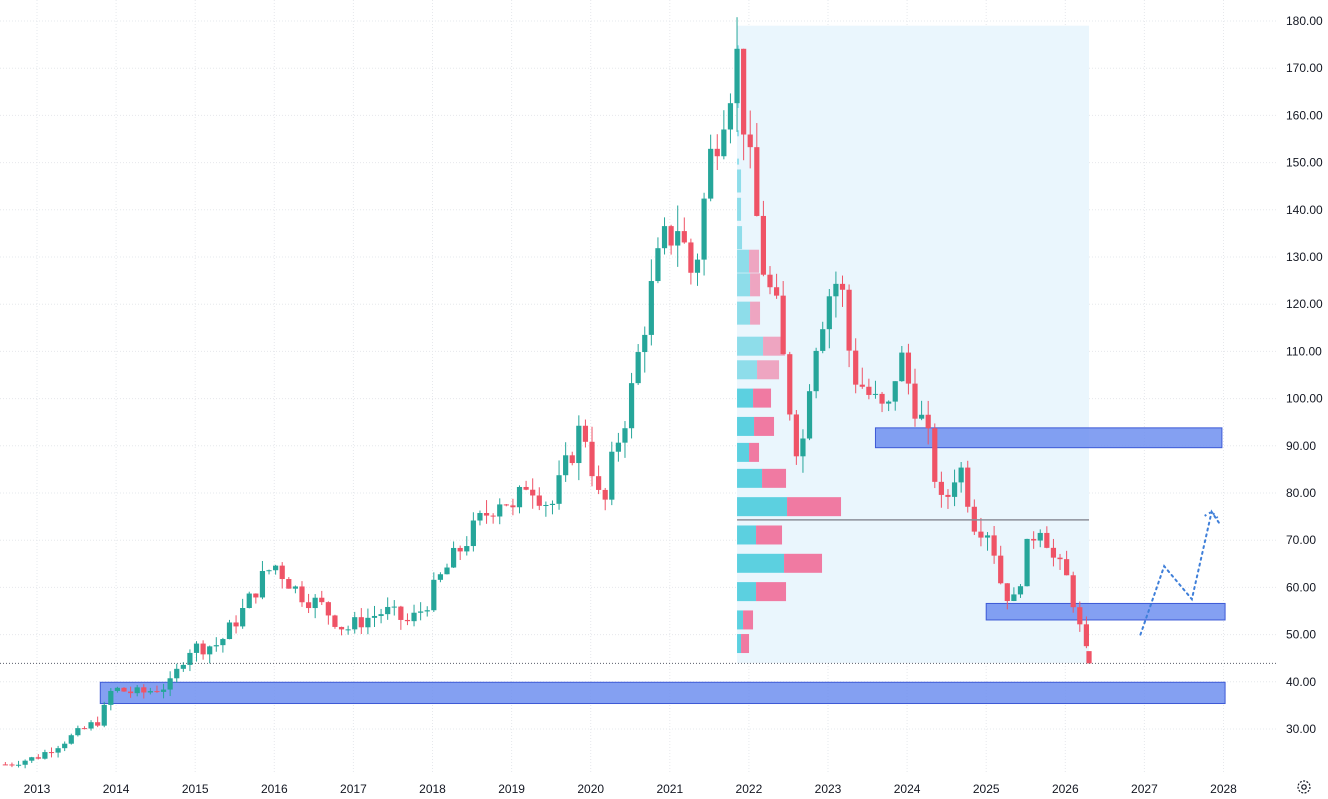 The image size is (1328, 799). I want to click on x-tick-label: 2023, so click(828, 789).